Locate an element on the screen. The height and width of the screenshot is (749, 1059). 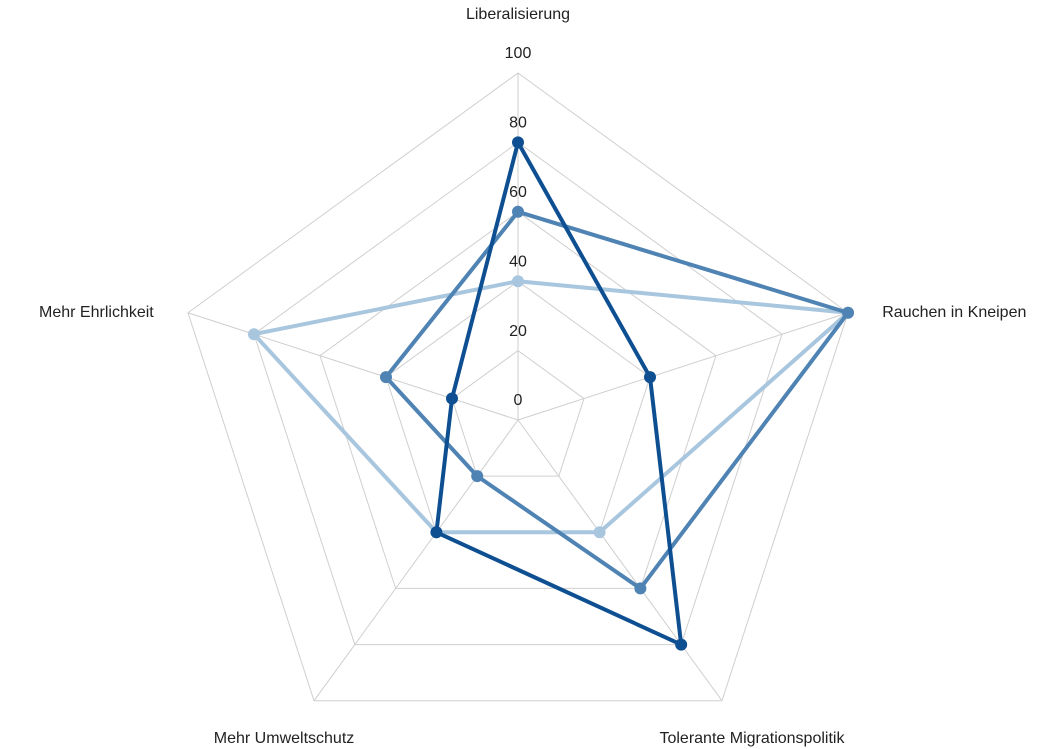
category-label: Mehr Umweltschutz is located at coordinates (284, 738).